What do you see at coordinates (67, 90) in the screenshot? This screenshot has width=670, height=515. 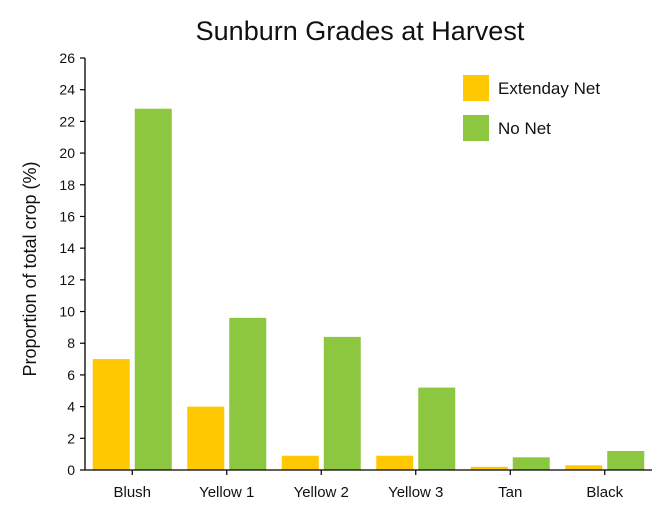 I see `y-tick-label: 24` at bounding box center [67, 90].